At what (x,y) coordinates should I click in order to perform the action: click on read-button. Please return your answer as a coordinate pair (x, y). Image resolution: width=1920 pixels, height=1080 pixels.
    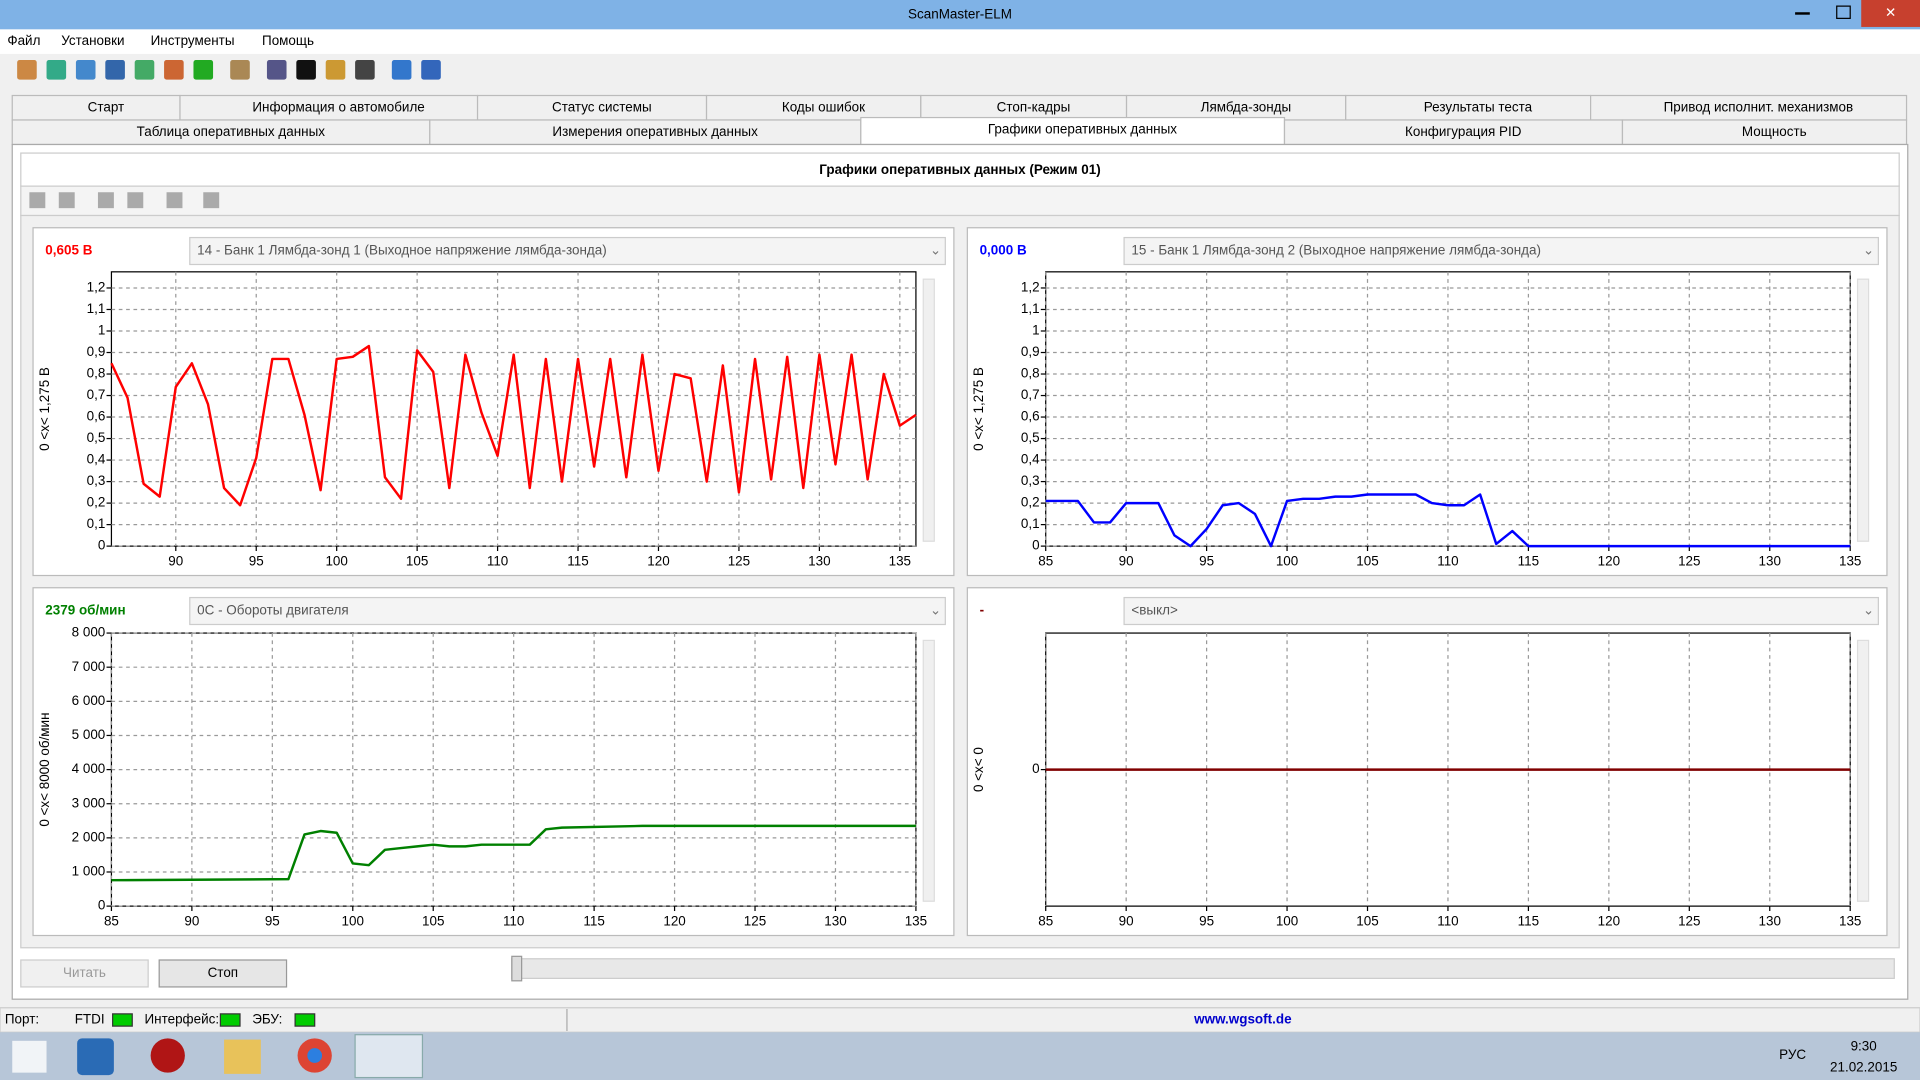
    Looking at the image, I should click on (84, 973).